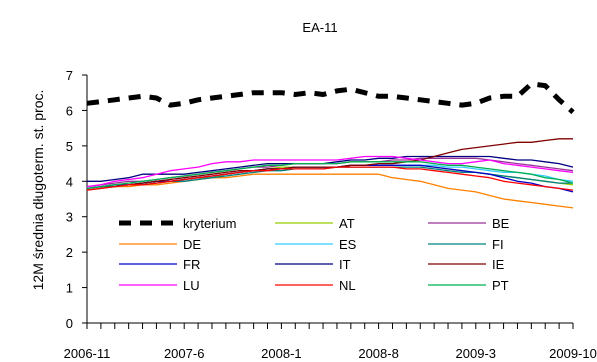 This screenshot has height=362, width=597. I want to click on series-line-kryterium, so click(330, 98).